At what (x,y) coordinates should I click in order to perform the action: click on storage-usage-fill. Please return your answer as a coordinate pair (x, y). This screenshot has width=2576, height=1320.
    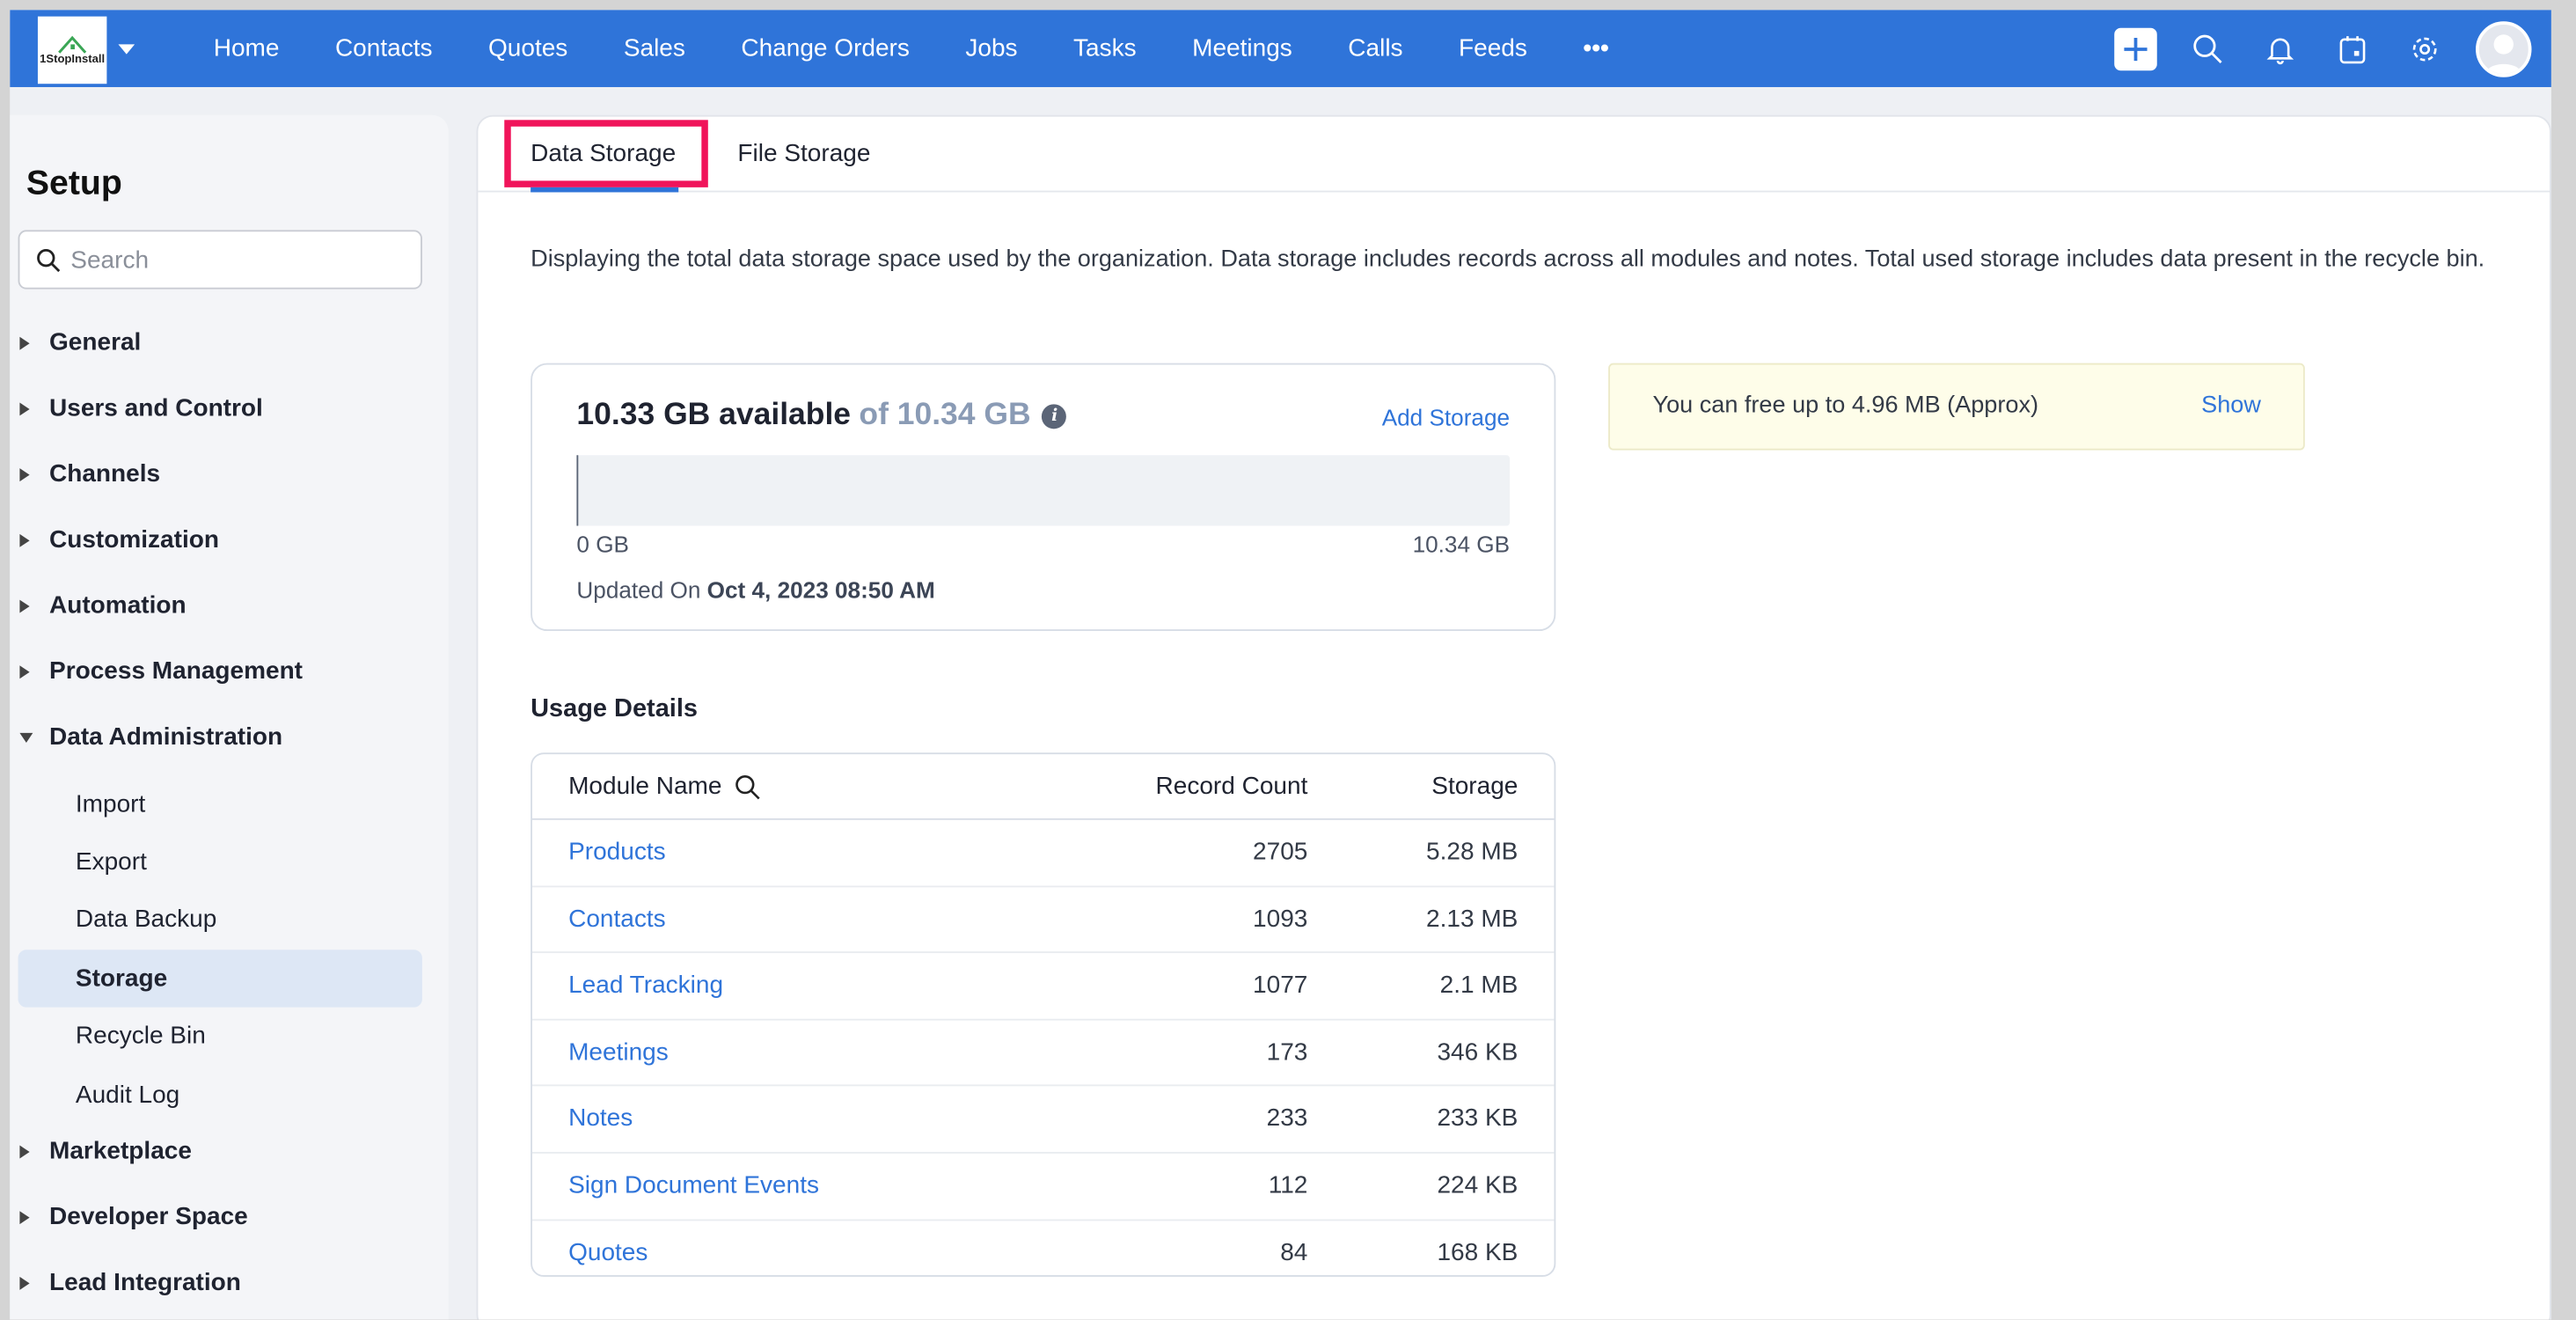
    Looking at the image, I should click on (577, 491).